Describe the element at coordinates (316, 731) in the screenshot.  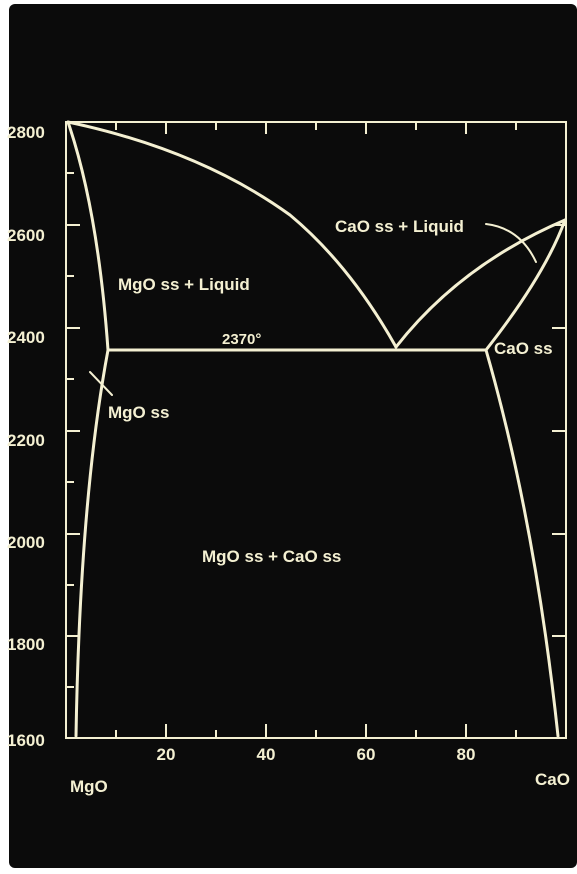
I see `x-axis-ticks` at that location.